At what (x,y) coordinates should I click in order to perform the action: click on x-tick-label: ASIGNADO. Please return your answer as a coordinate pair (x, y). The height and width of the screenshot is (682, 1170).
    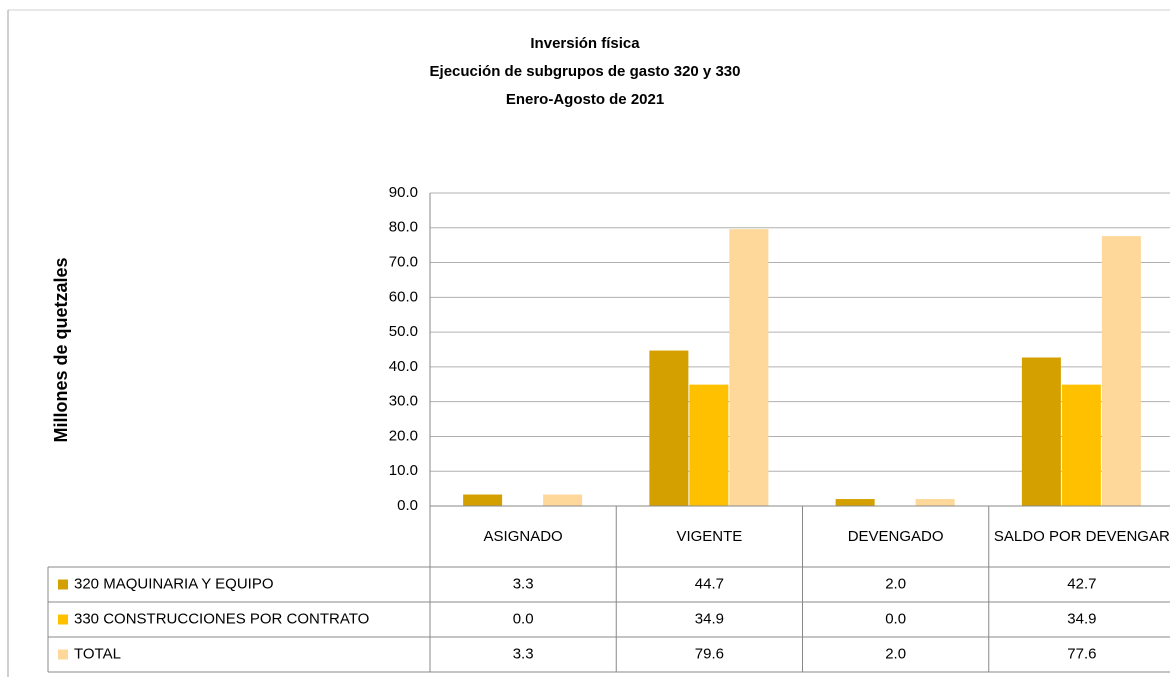
    Looking at the image, I should click on (523, 536).